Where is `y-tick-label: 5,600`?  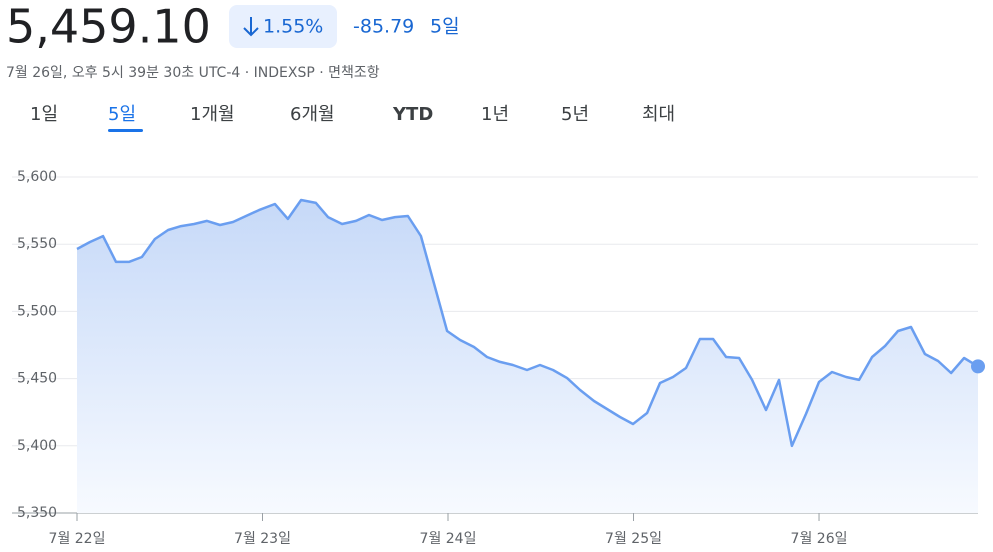
y-tick-label: 5,600 is located at coordinates (37, 177).